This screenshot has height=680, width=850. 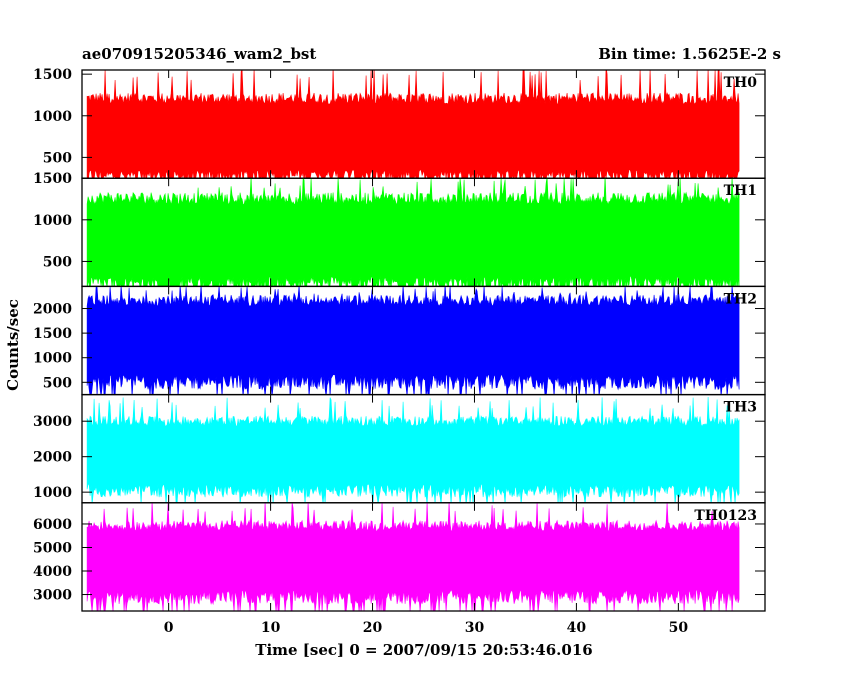 I want to click on panel-th0: 500 1000 1500 TH0, so click(x=399, y=123).